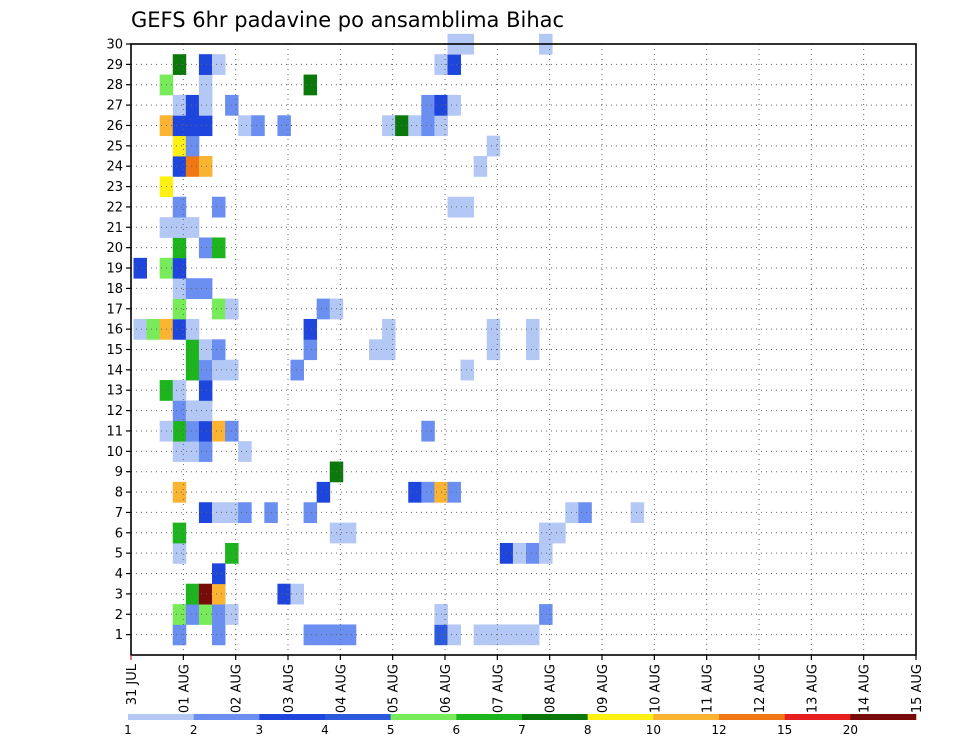  I want to click on x-tick-label: 05 AUG, so click(394, 688).